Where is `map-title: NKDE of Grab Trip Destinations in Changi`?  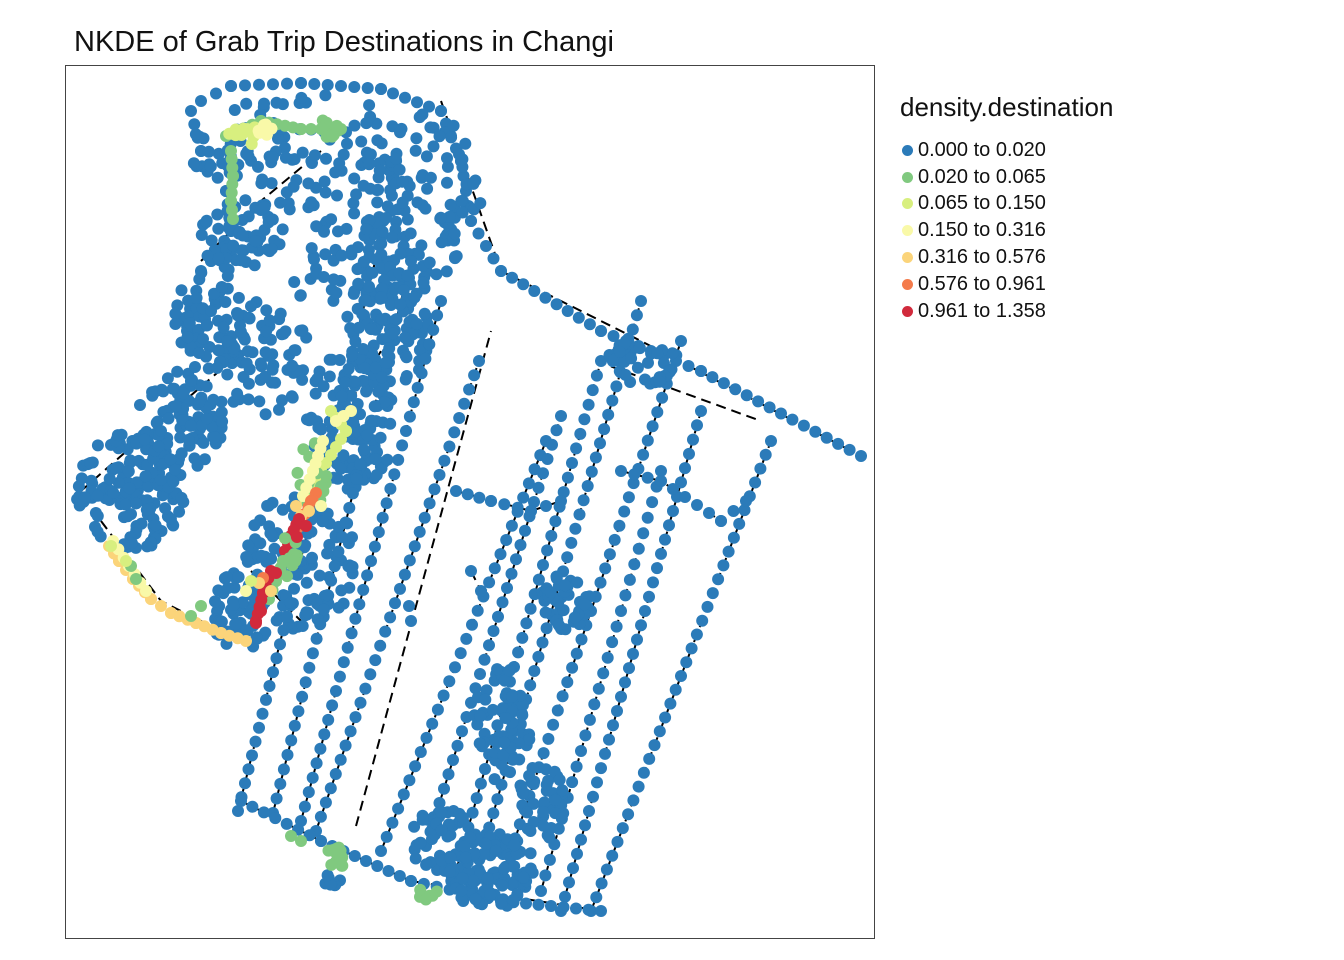 map-title: NKDE of Grab Trip Destinations in Changi is located at coordinates (344, 42).